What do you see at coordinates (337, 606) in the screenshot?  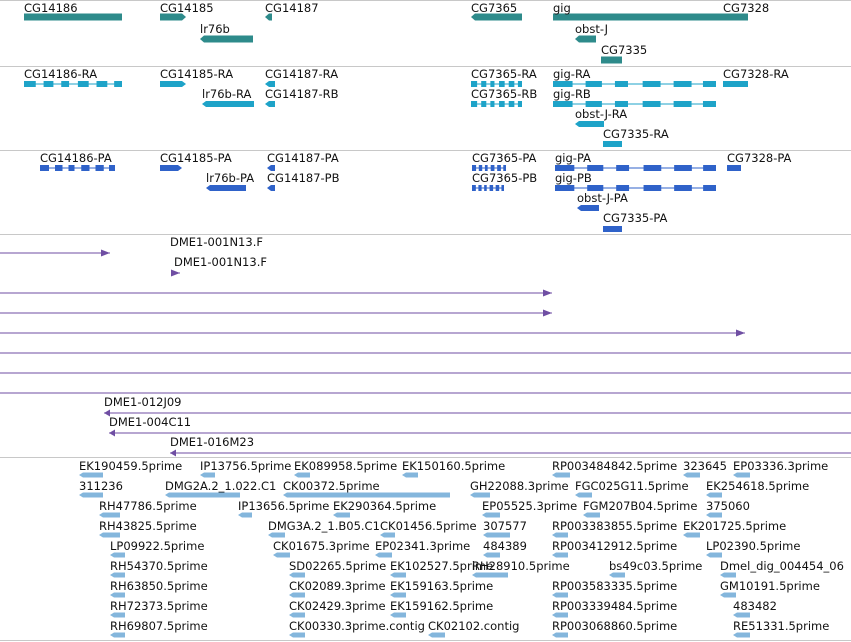 I see `est-label: CK02429.3prime` at bounding box center [337, 606].